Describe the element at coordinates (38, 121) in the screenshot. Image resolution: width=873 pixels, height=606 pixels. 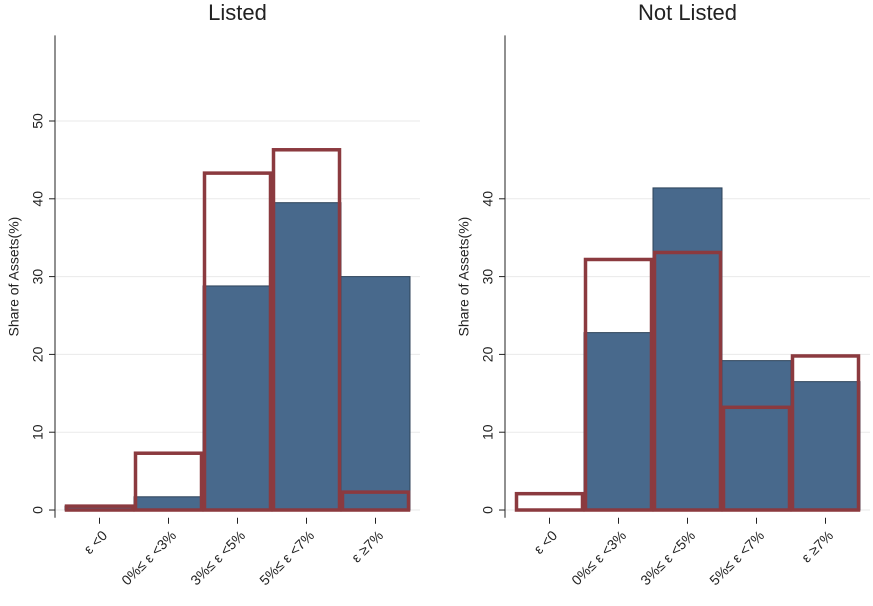
I see `y-tick-label: 50` at that location.